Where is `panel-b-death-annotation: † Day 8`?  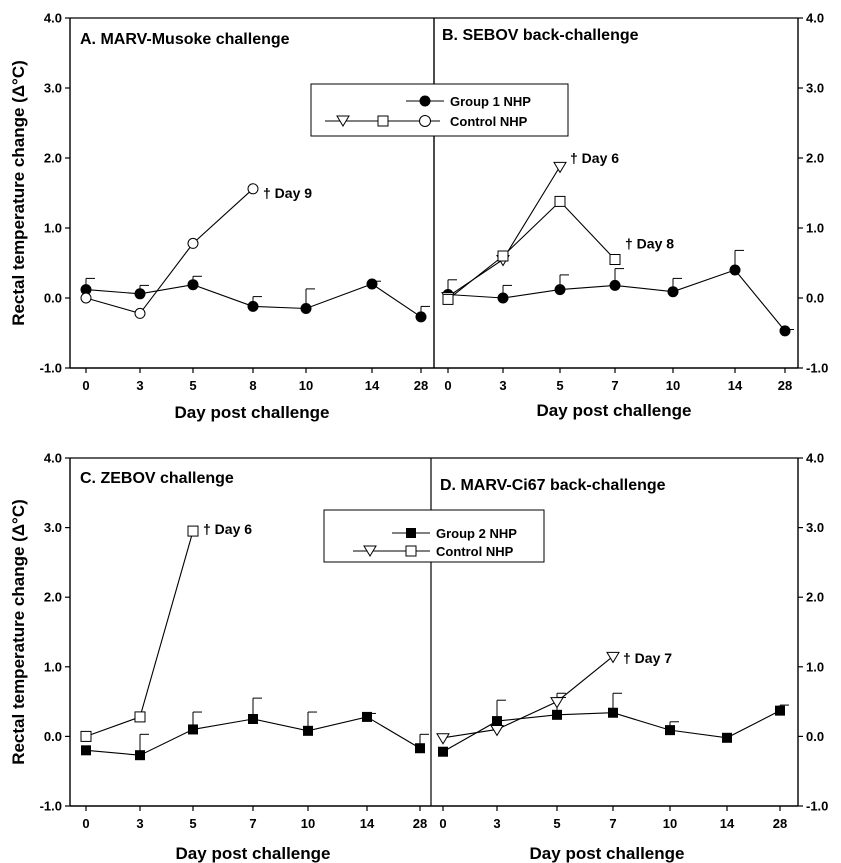
panel-b-death-annotation: † Day 8 is located at coordinates (649, 243).